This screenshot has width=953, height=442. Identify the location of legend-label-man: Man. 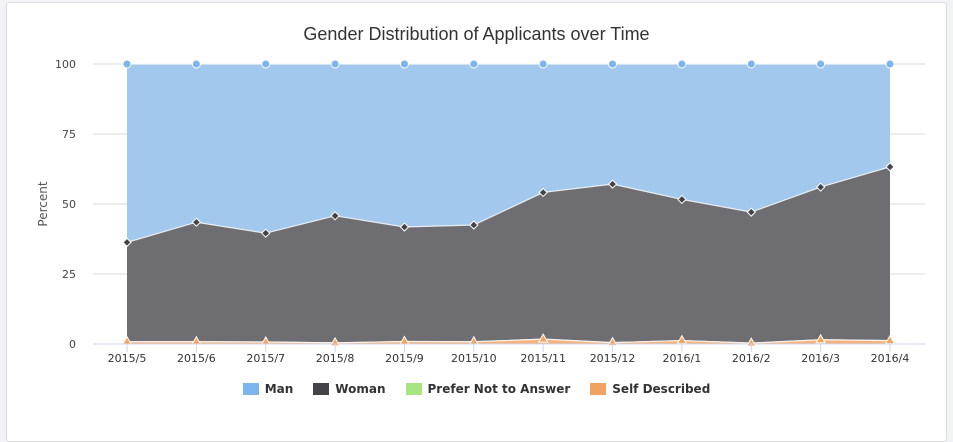
(279, 389).